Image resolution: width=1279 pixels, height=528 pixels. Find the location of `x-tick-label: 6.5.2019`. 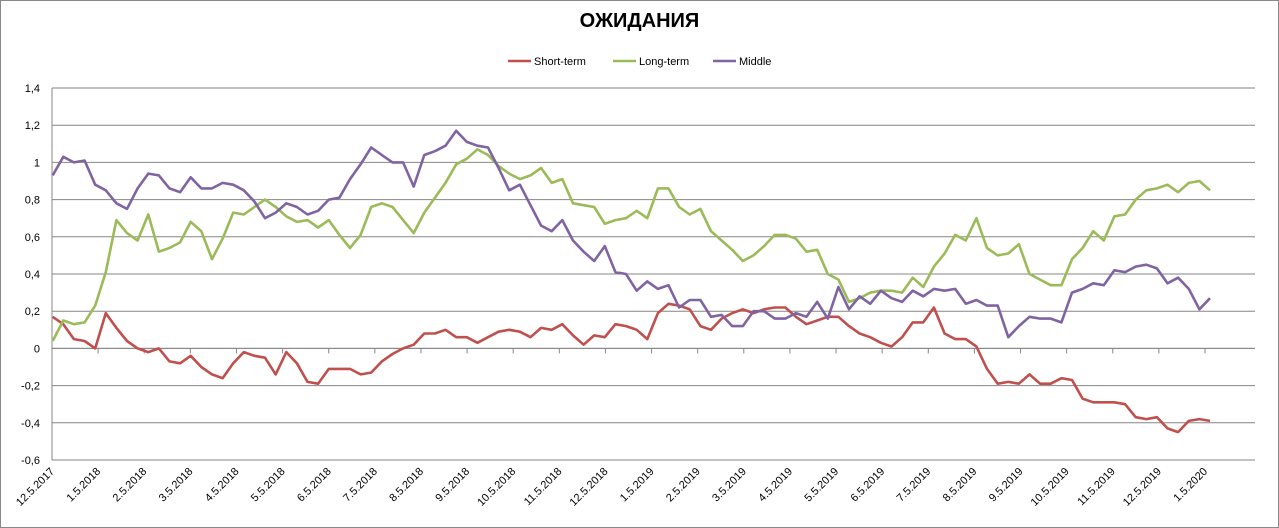

x-tick-label: 6.5.2019 is located at coordinates (868, 485).